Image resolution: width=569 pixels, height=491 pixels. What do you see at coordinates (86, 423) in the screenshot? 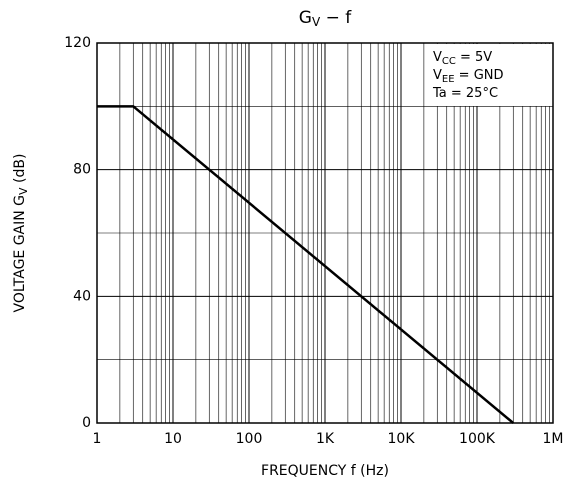
I see `y-tick-label: 0` at bounding box center [86, 423].